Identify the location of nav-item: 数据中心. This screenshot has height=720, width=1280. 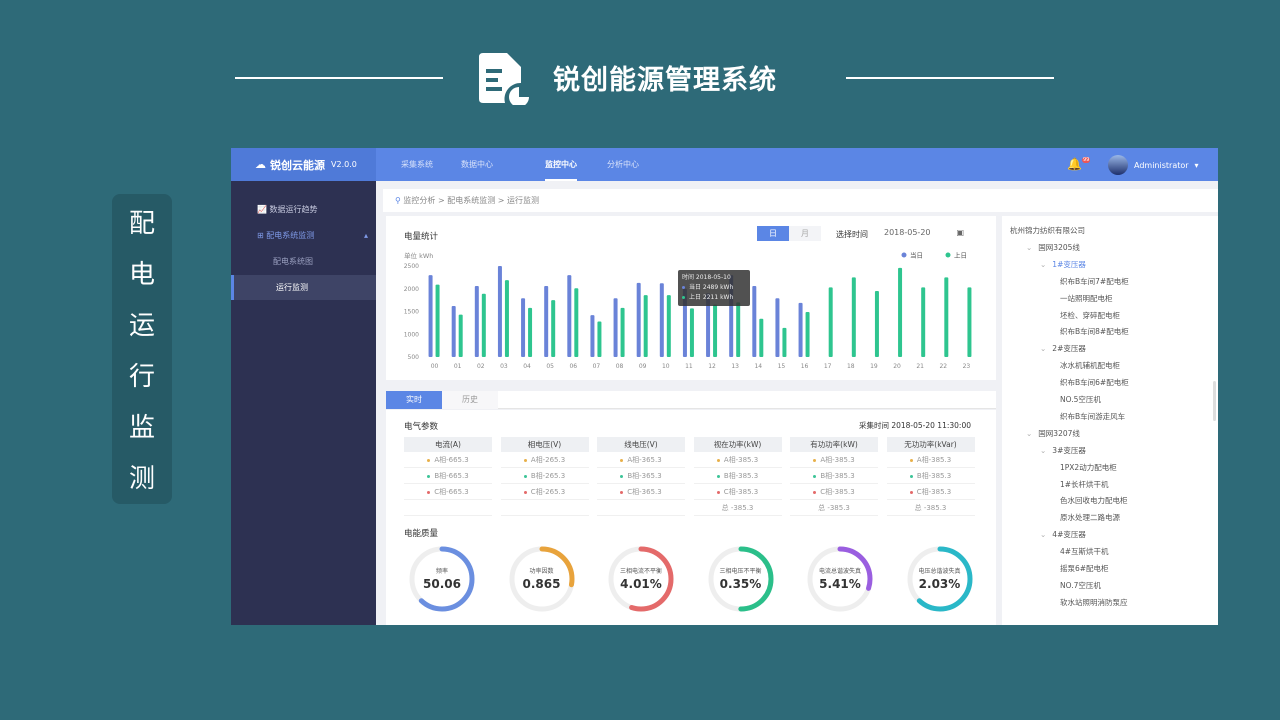
(477, 164).